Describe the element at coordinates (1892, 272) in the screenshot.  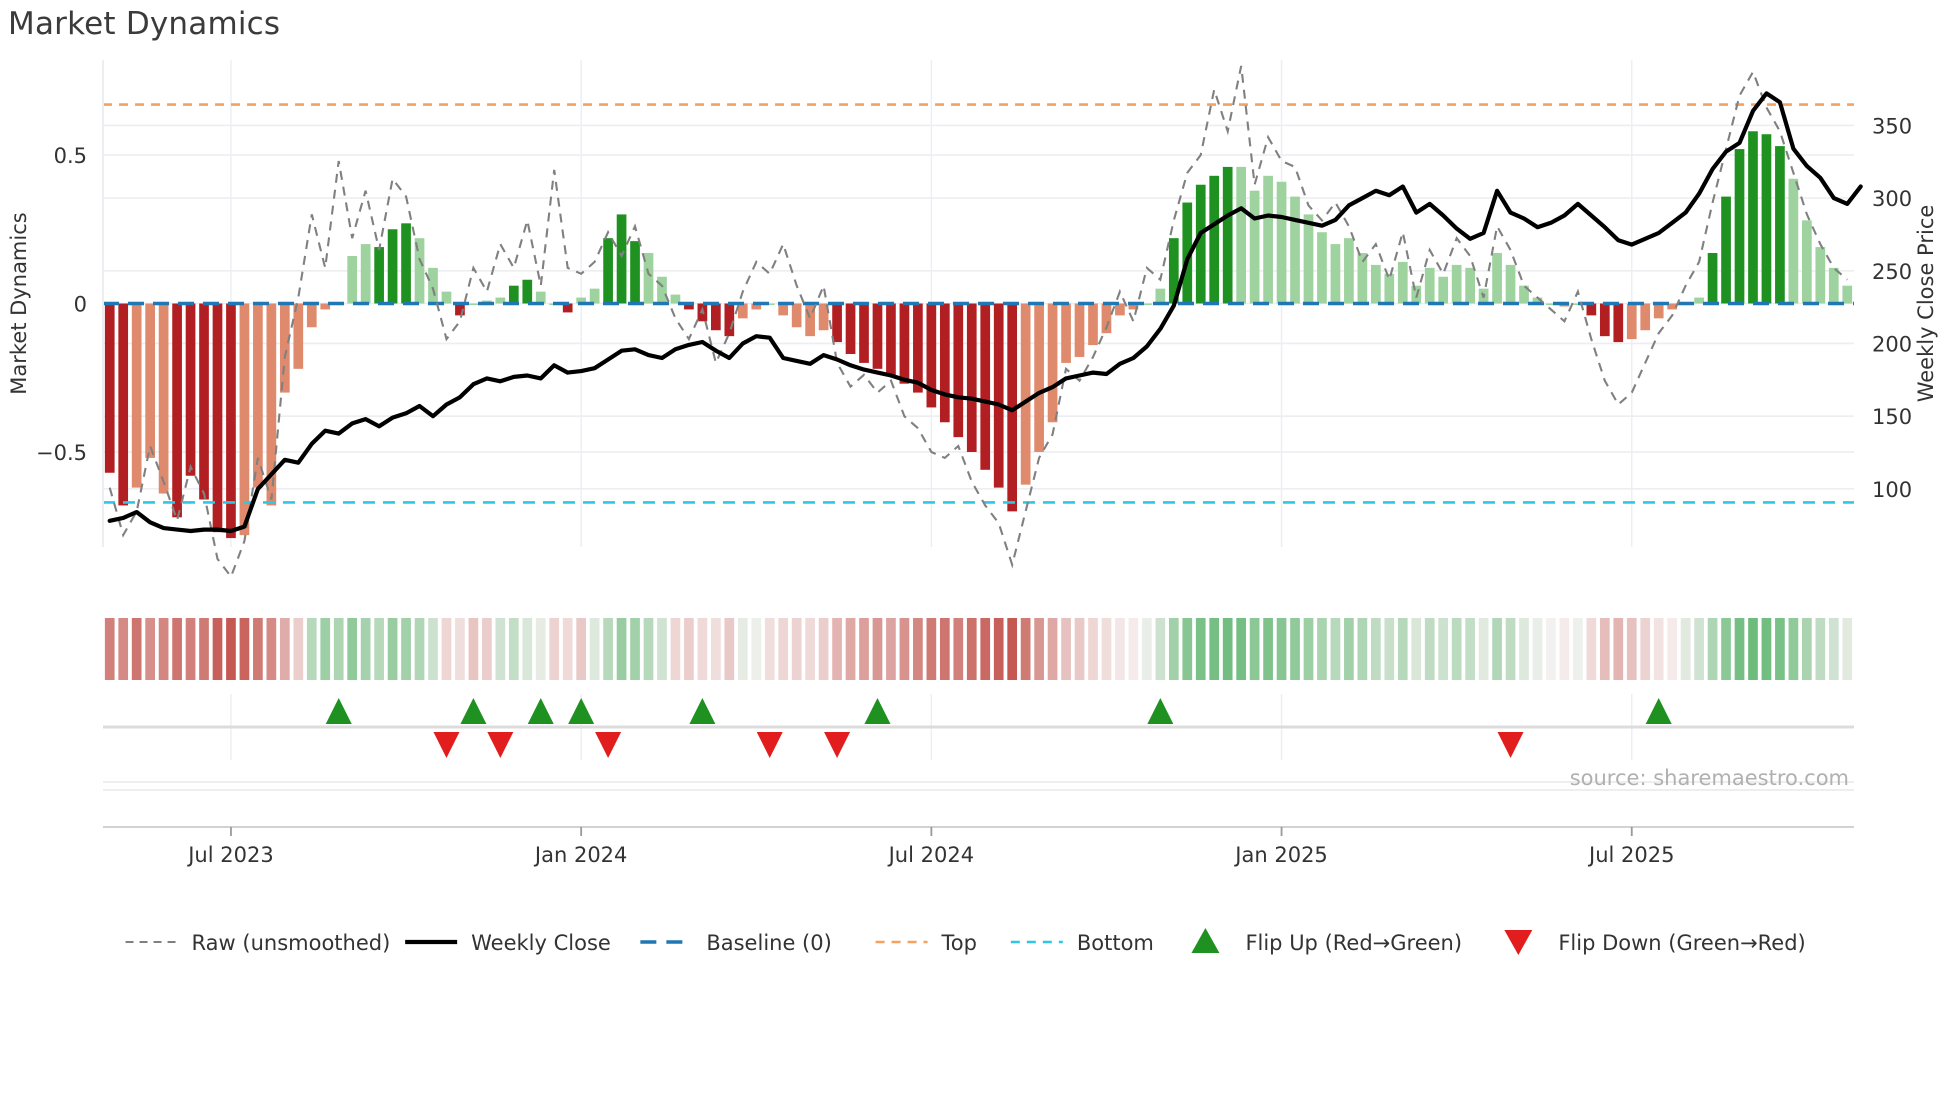
I see `y2-tick-label: 250` at that location.